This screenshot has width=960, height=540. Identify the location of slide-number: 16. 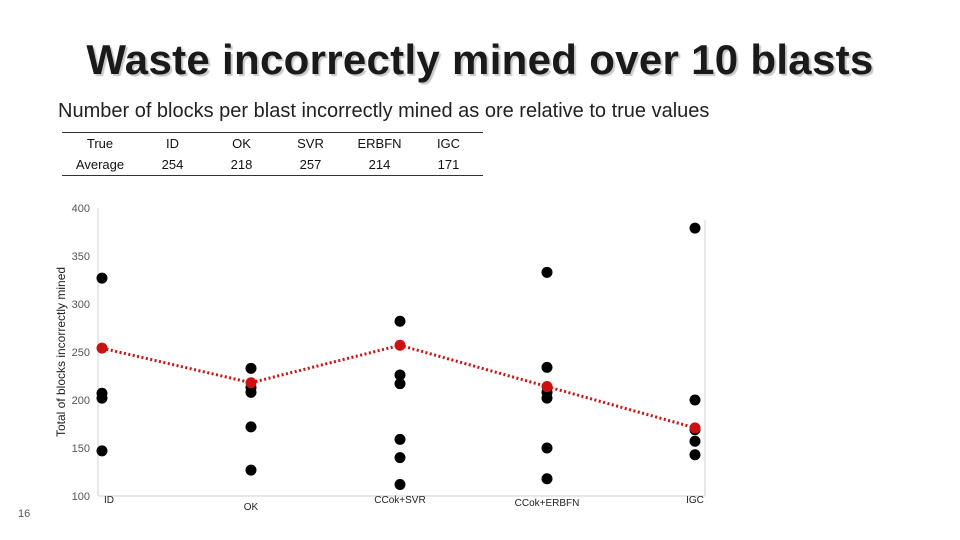
(24, 514).